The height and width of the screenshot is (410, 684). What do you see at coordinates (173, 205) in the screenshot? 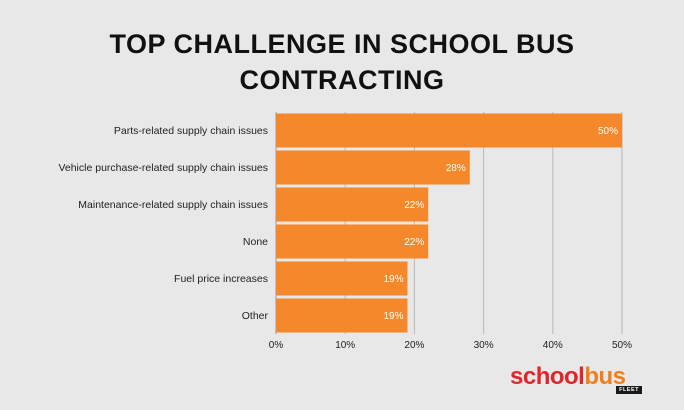
I see `category-label-2: Maintenance-related supply chain issues` at bounding box center [173, 205].